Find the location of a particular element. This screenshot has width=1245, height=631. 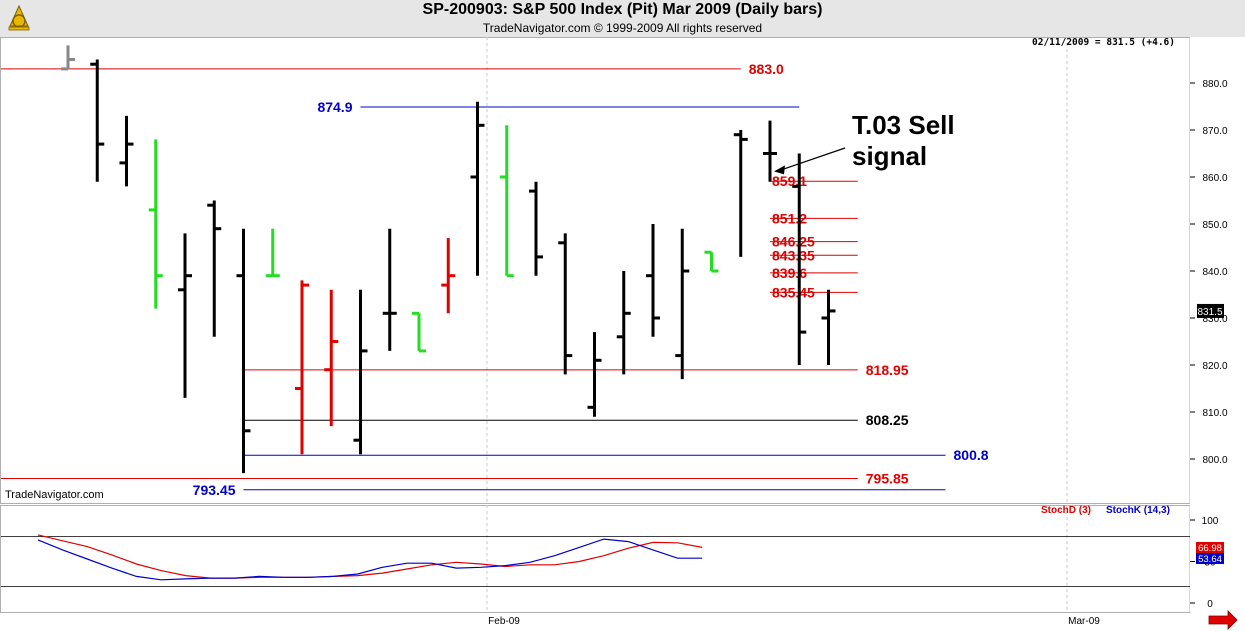

y-tick-label: 830.0 is located at coordinates (1214, 319).